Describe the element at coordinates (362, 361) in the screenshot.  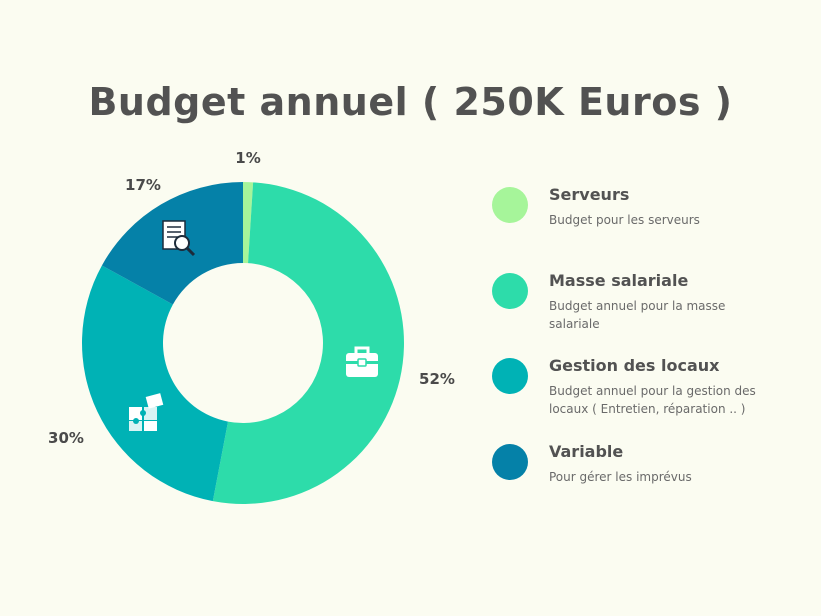
I see `briefcase-icon` at that location.